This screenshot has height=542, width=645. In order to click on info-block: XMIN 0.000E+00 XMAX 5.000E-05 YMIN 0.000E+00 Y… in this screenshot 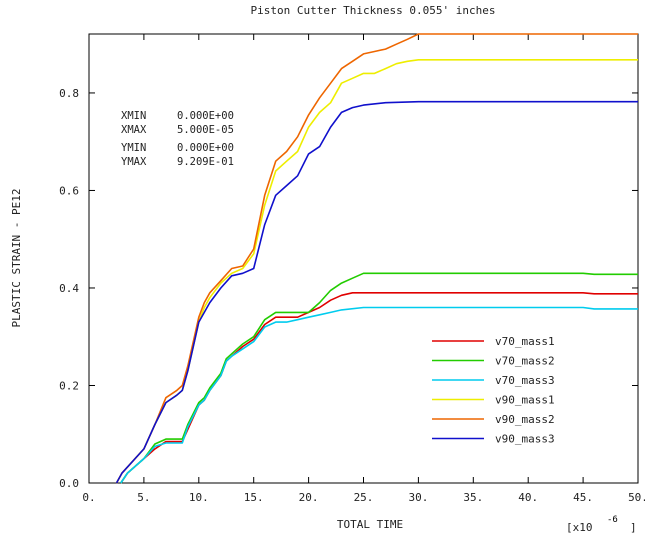, I will do `click(177, 139)`.